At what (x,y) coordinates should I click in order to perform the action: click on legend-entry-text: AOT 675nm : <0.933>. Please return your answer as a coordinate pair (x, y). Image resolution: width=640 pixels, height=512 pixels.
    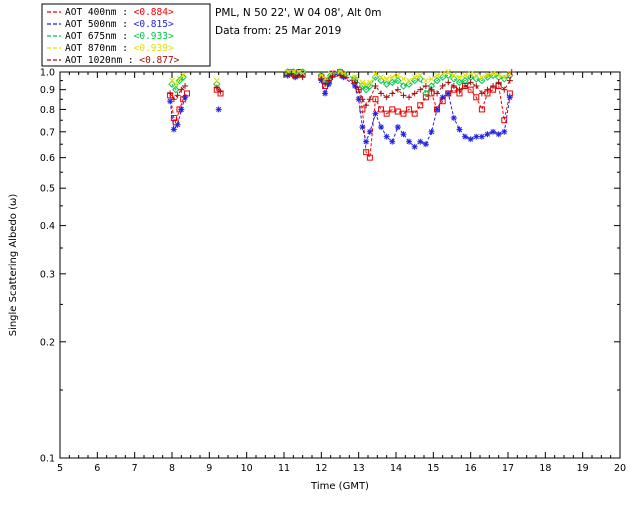
    Looking at the image, I should click on (119, 36).